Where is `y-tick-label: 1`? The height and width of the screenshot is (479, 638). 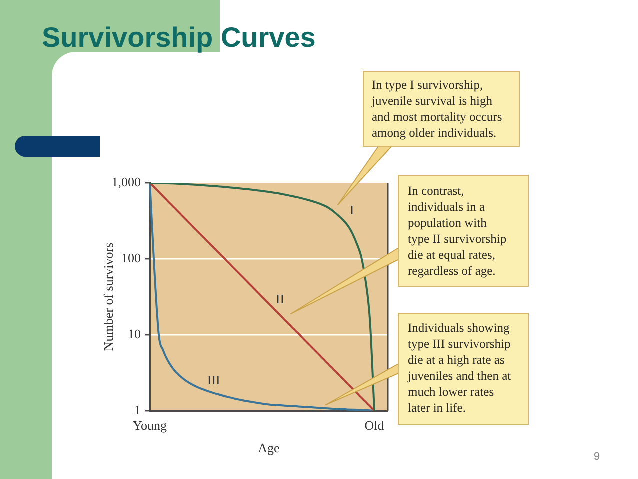
y-tick-label: 1 is located at coordinates (137, 410).